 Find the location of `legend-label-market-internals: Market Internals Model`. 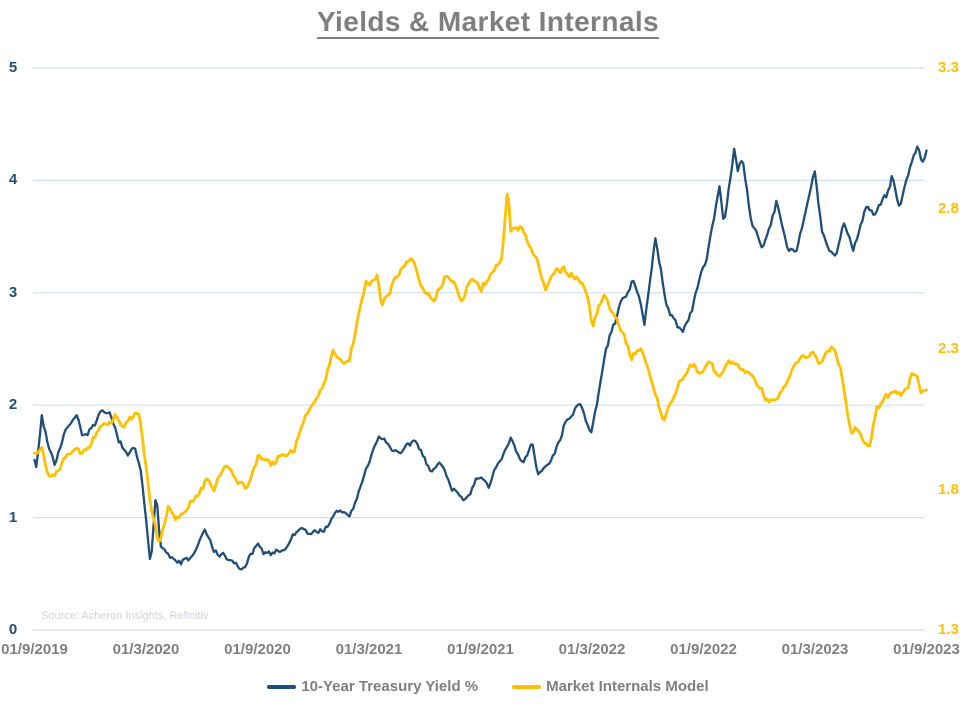

legend-label-market-internals: Market Internals Model is located at coordinates (627, 686).